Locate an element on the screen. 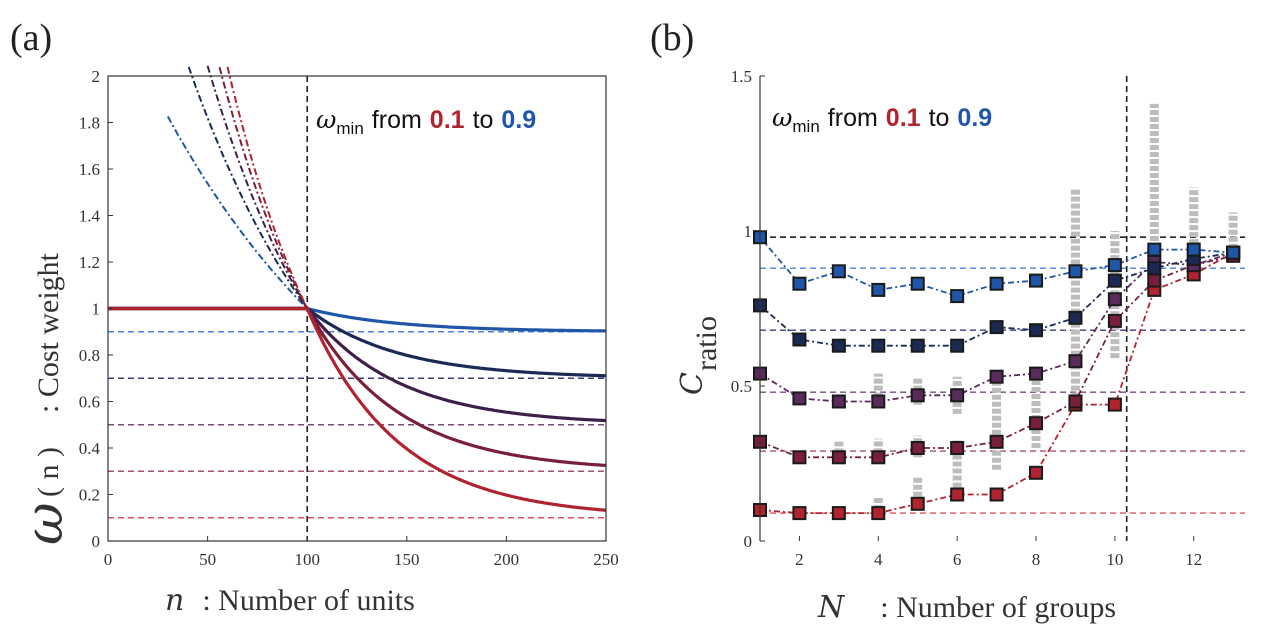 This screenshot has height=633, width=1265. y-c-symbol: C is located at coordinates (692, 383).